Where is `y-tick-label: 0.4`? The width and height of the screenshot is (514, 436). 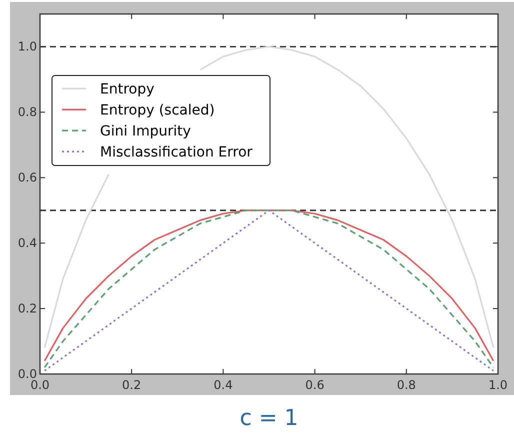
y-tick-label: 0.4 is located at coordinates (27, 243).